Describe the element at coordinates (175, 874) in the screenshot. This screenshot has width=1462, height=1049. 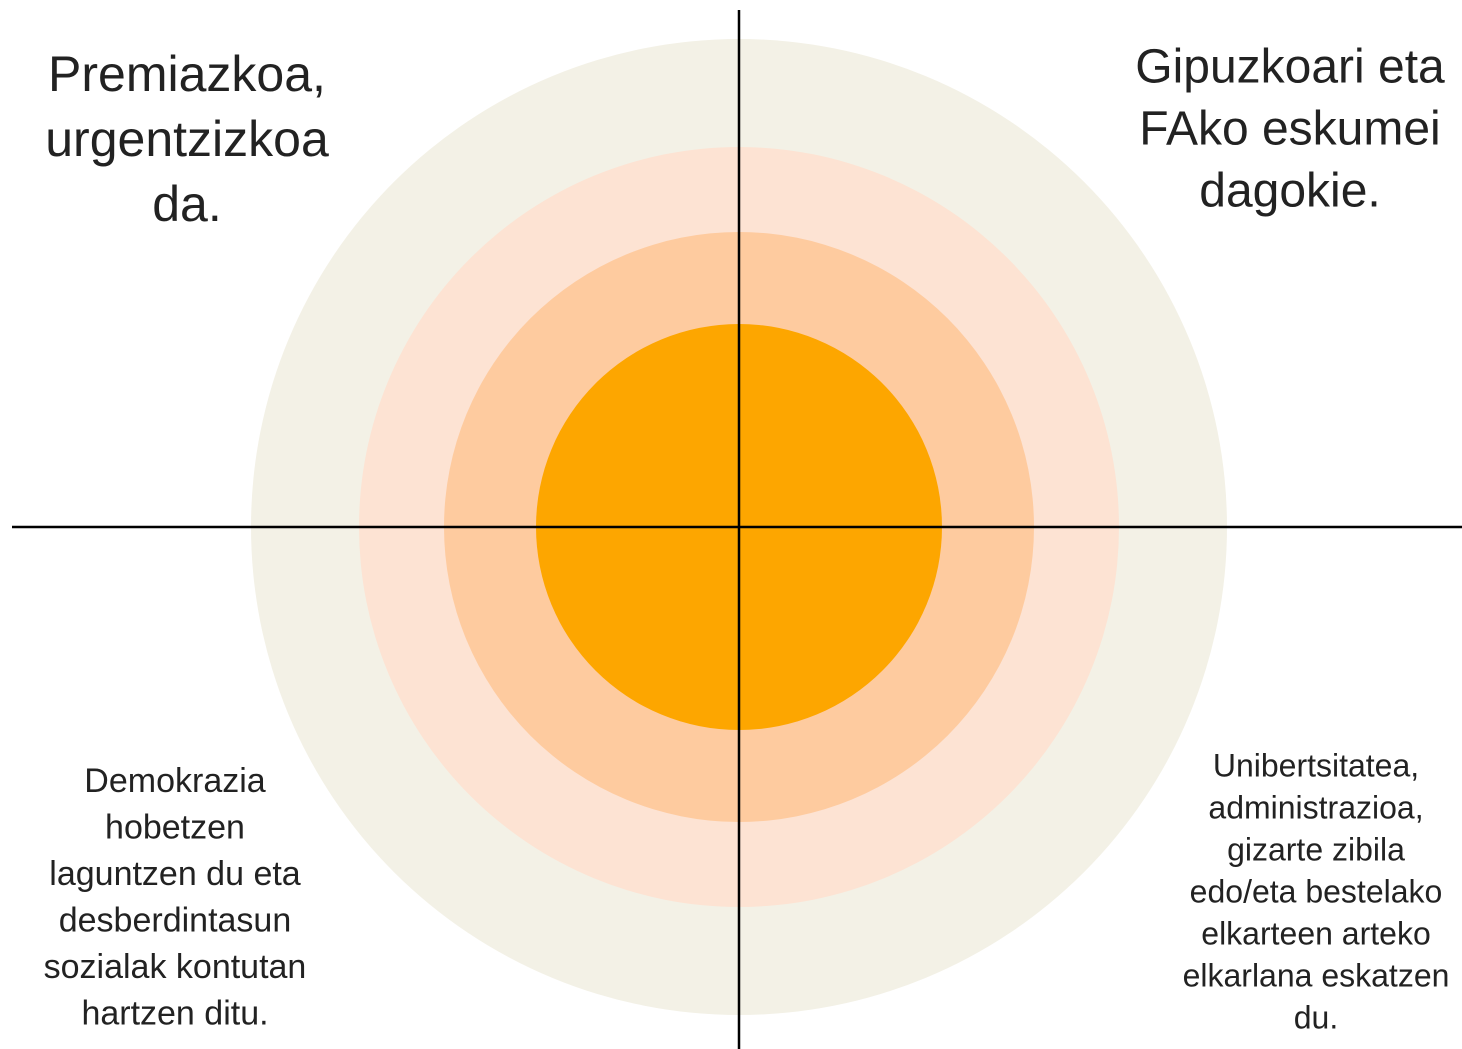
I see `quadrant-text-line: laguntzen du eta` at that location.